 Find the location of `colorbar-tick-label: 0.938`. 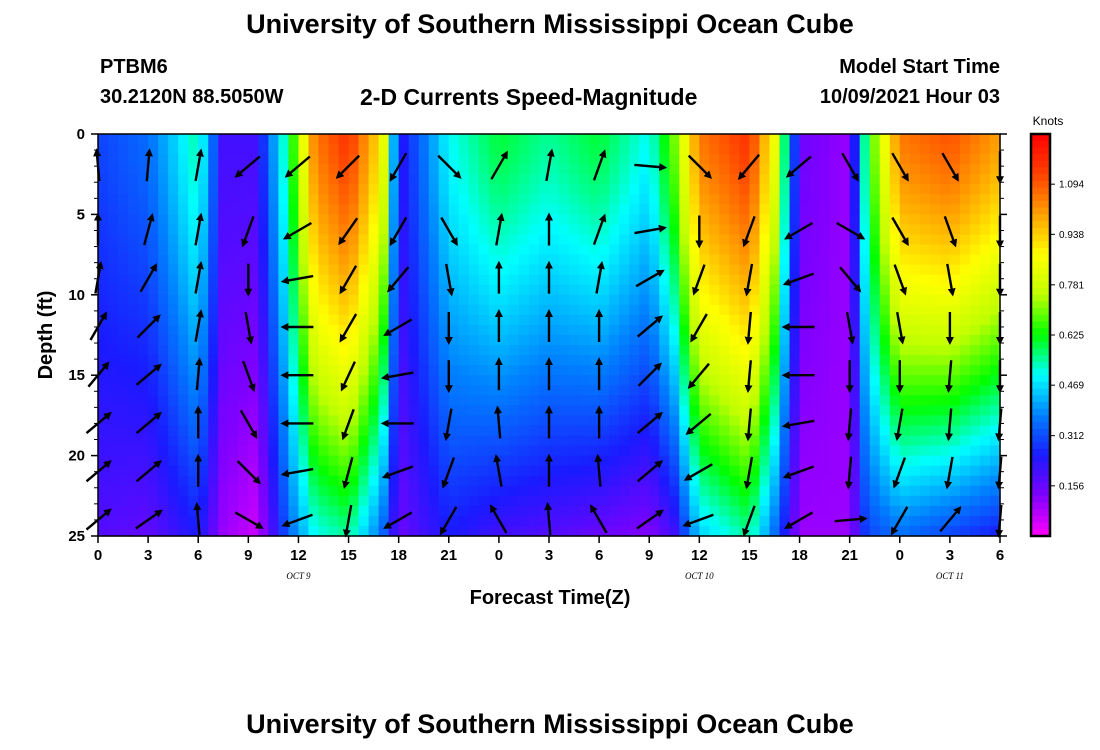

colorbar-tick-label: 0.938 is located at coordinates (1071, 235).